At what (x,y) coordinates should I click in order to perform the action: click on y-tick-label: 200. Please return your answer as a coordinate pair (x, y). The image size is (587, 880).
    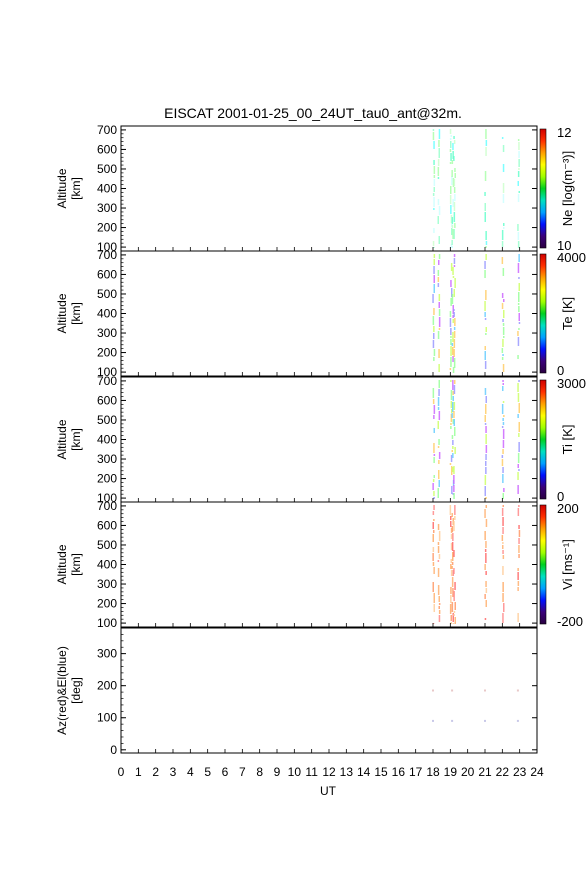
    Looking at the image, I should click on (107, 686).